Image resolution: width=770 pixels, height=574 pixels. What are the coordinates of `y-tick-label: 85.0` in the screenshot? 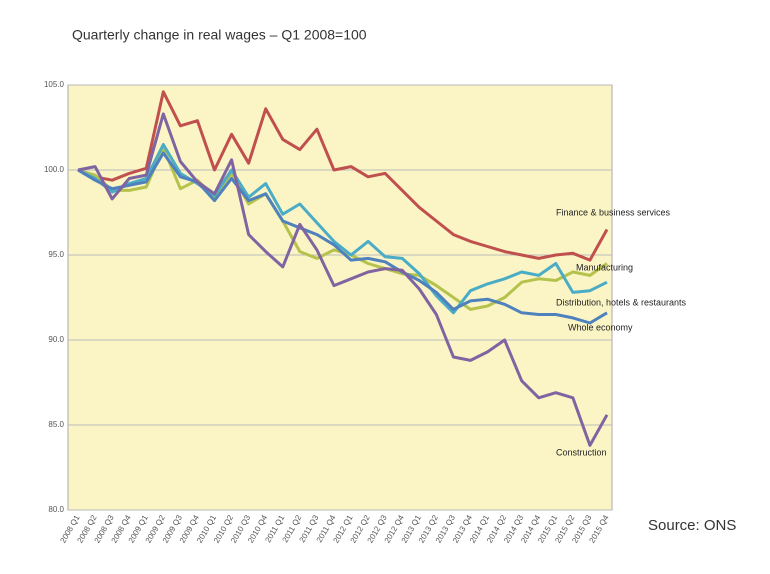 It's located at (56, 424).